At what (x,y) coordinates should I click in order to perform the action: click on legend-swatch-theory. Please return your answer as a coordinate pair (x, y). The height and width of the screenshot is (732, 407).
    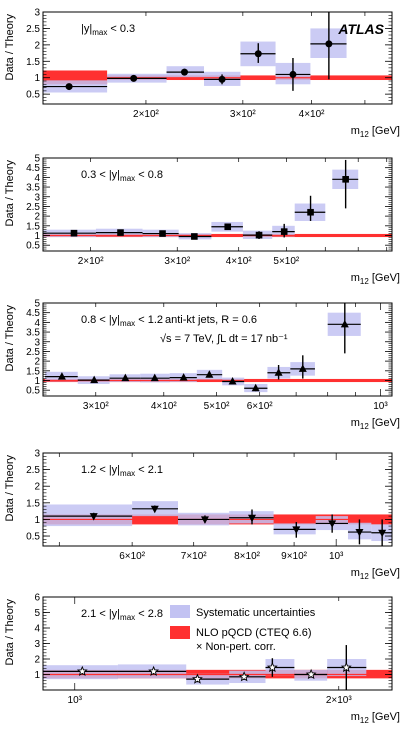
    Looking at the image, I should click on (180, 632).